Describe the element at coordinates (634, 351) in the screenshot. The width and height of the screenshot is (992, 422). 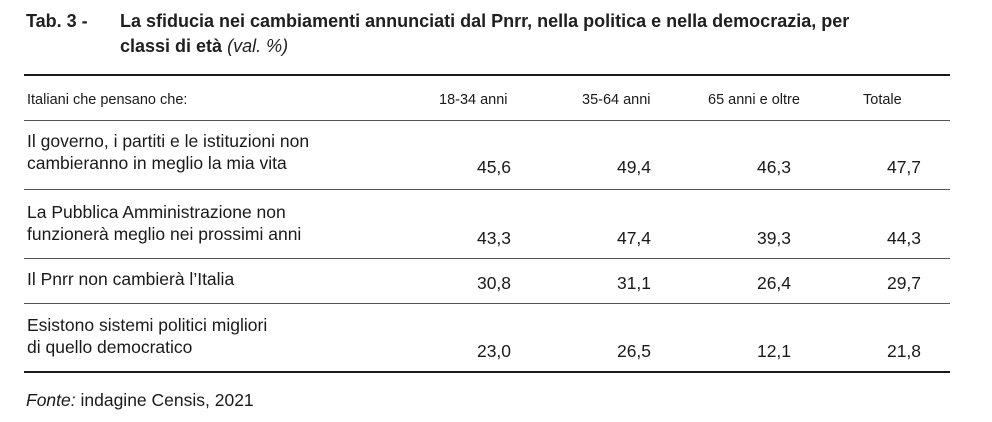
I see `value-35-64: 26,5` at that location.